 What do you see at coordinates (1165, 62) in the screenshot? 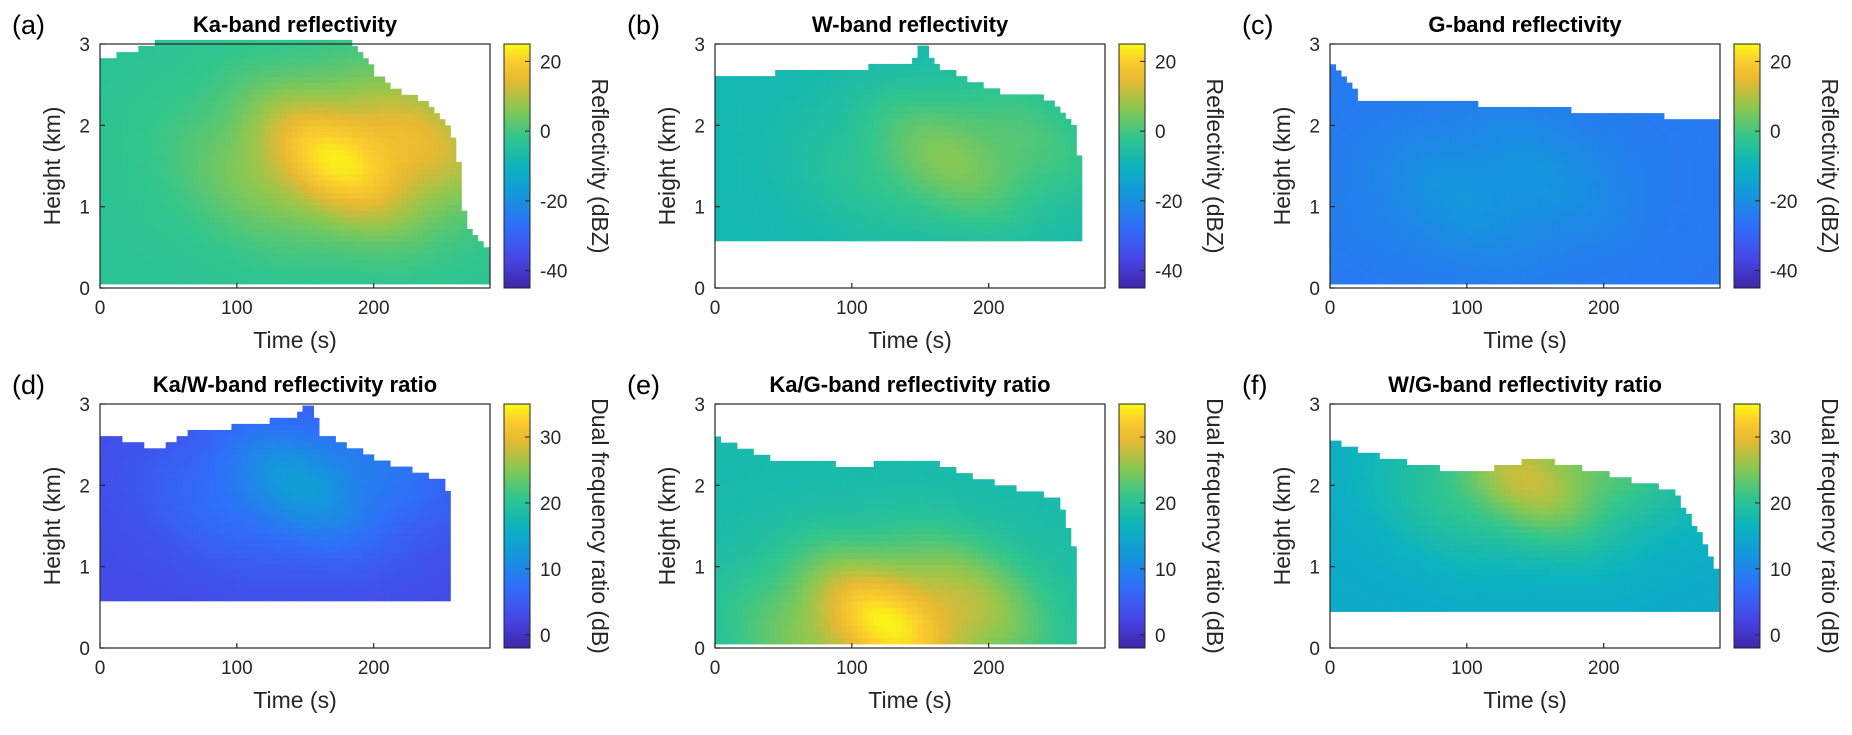
I see `colorbar-tick-label: 20` at bounding box center [1165, 62].